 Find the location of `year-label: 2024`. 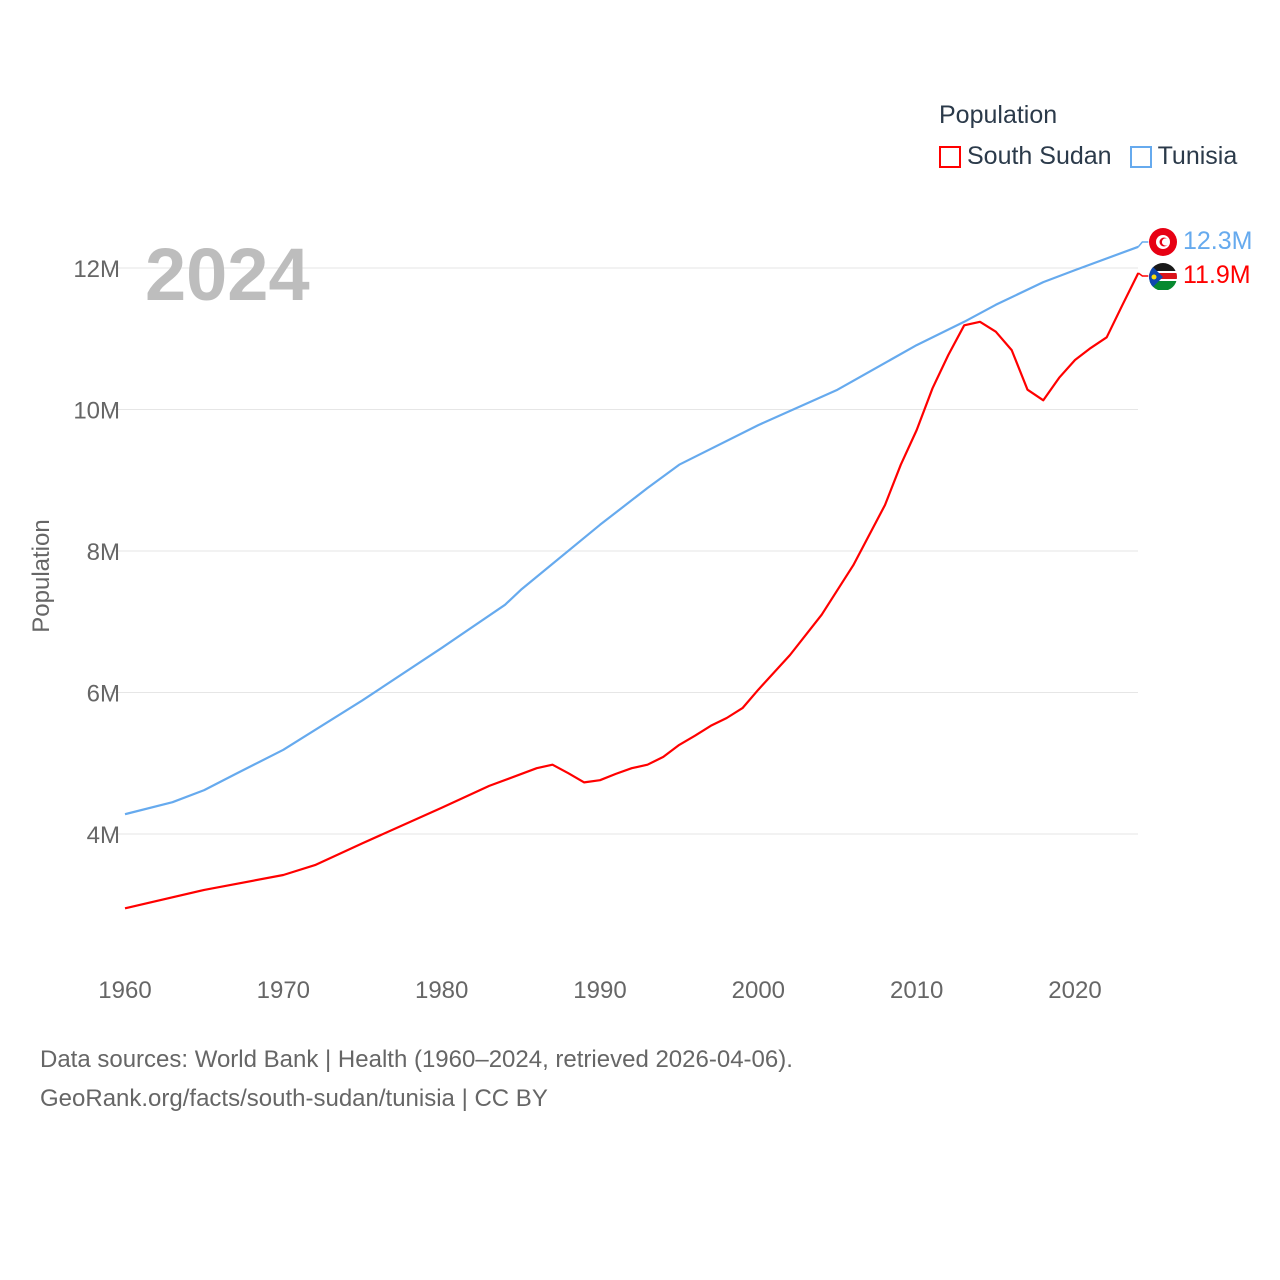

year-label: 2024 is located at coordinates (227, 274).